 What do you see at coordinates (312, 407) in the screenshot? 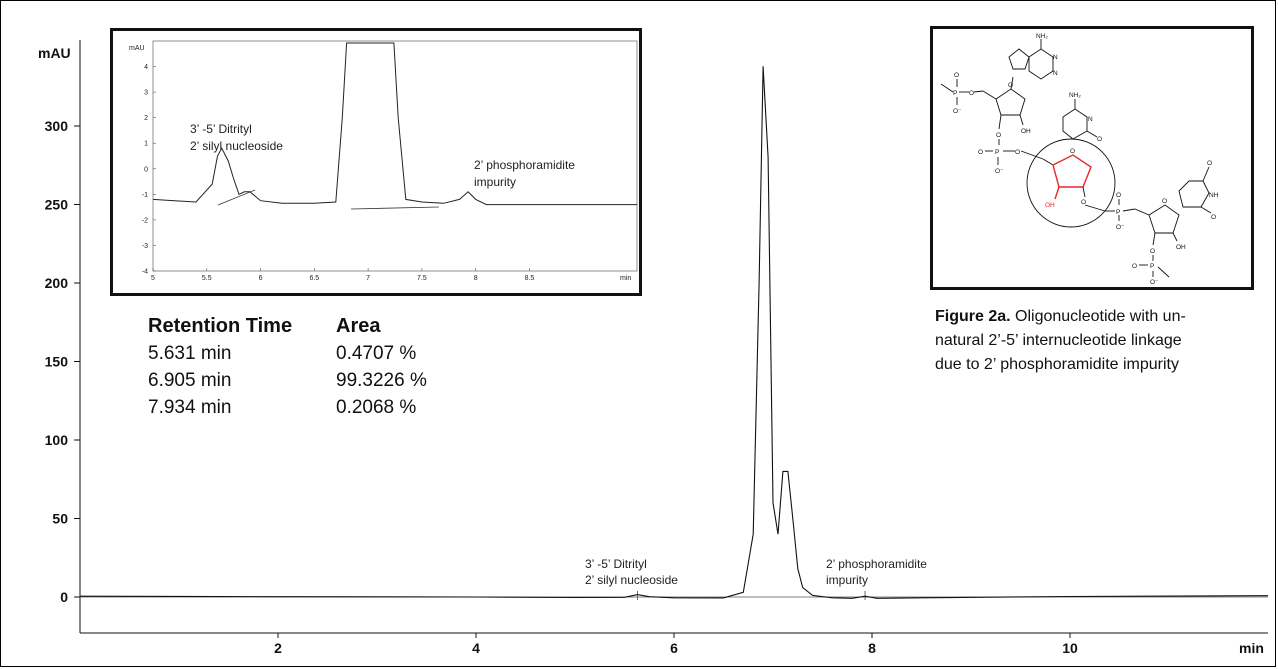
I see `table-row: 7.934 min 0.2068 %` at bounding box center [312, 407].